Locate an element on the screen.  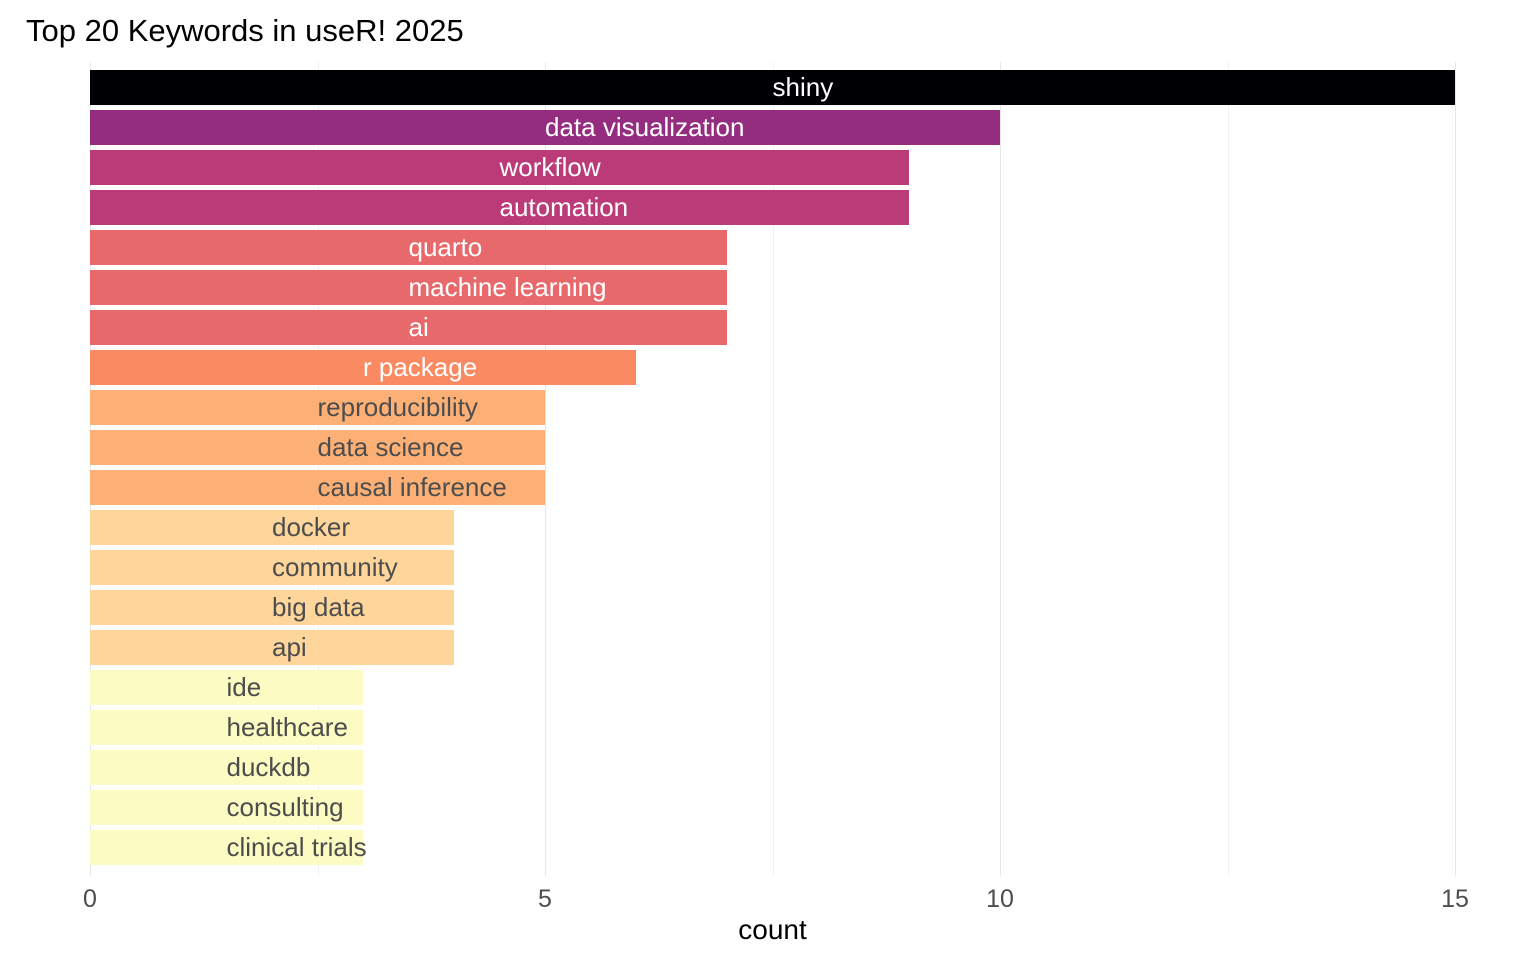
bar-duckdb: duckdb is located at coordinates (226, 767).